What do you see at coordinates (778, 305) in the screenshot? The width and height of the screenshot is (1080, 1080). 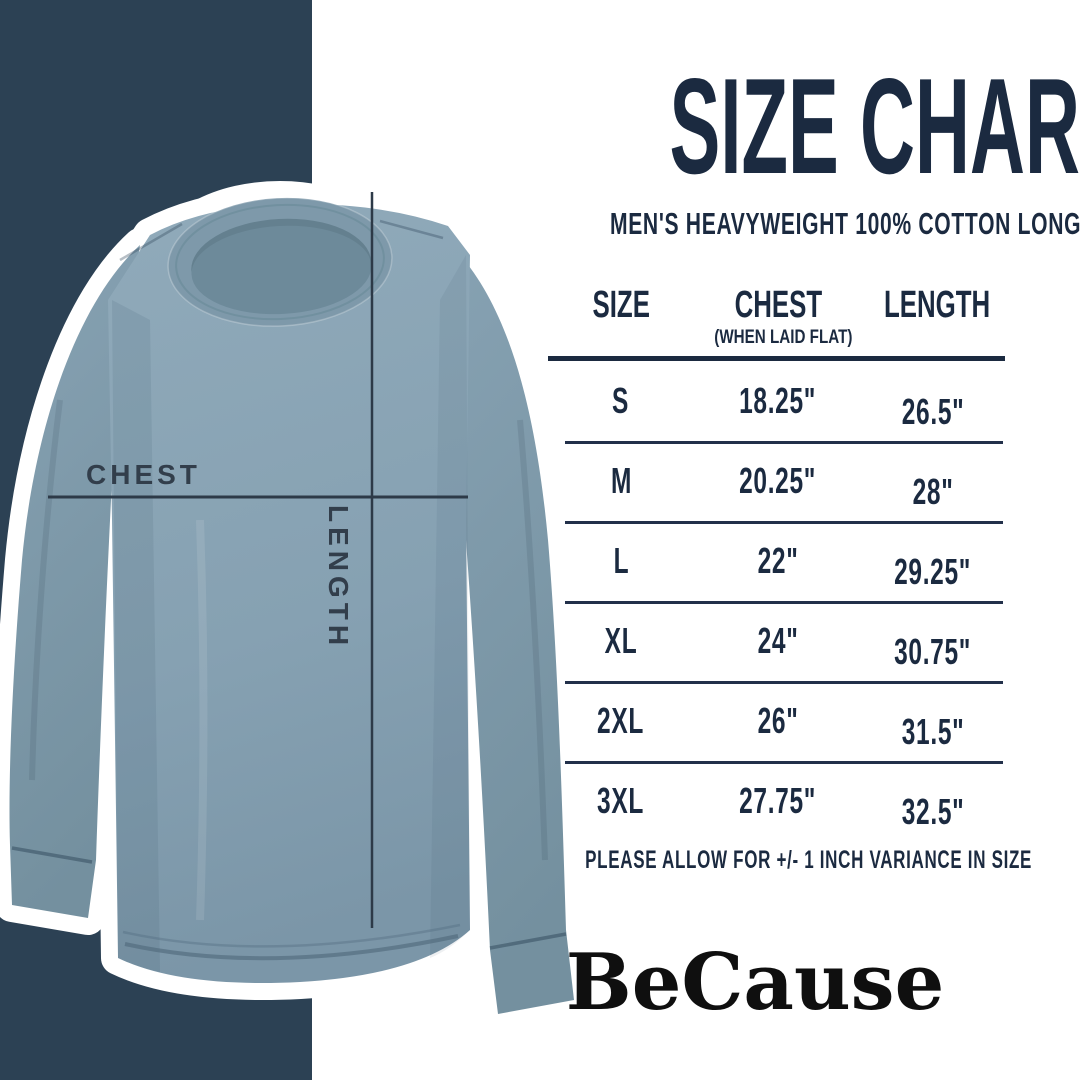 I see `column-header-chest-label: CHEST` at bounding box center [778, 305].